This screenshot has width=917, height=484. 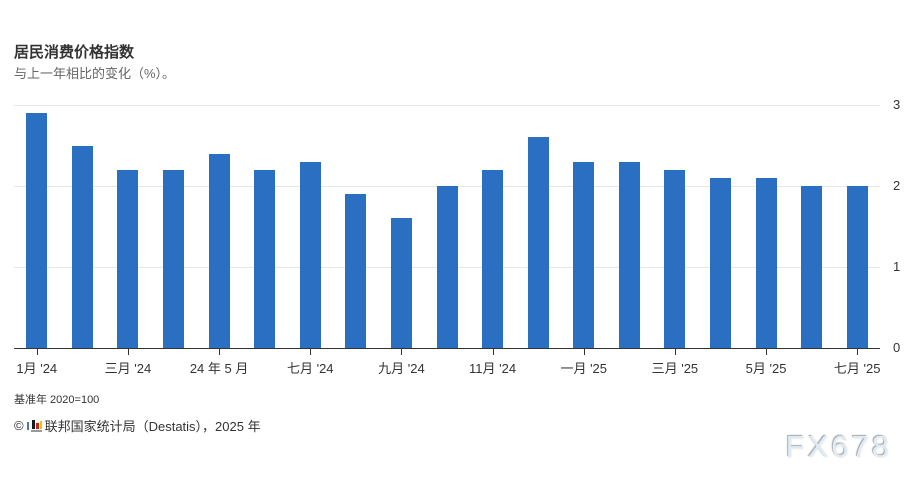 I want to click on y-tick-label: 2, so click(x=897, y=185).